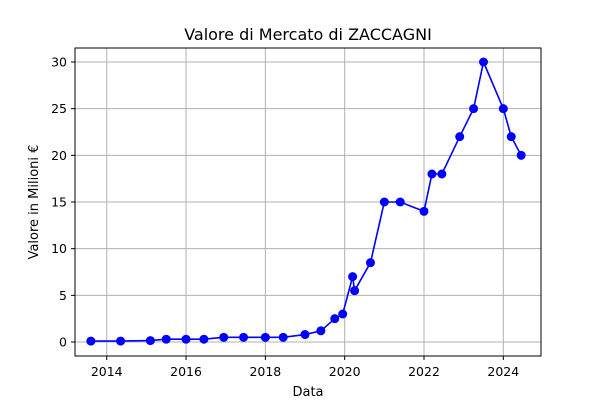  I want to click on x-tick-label: 2016, so click(186, 371).